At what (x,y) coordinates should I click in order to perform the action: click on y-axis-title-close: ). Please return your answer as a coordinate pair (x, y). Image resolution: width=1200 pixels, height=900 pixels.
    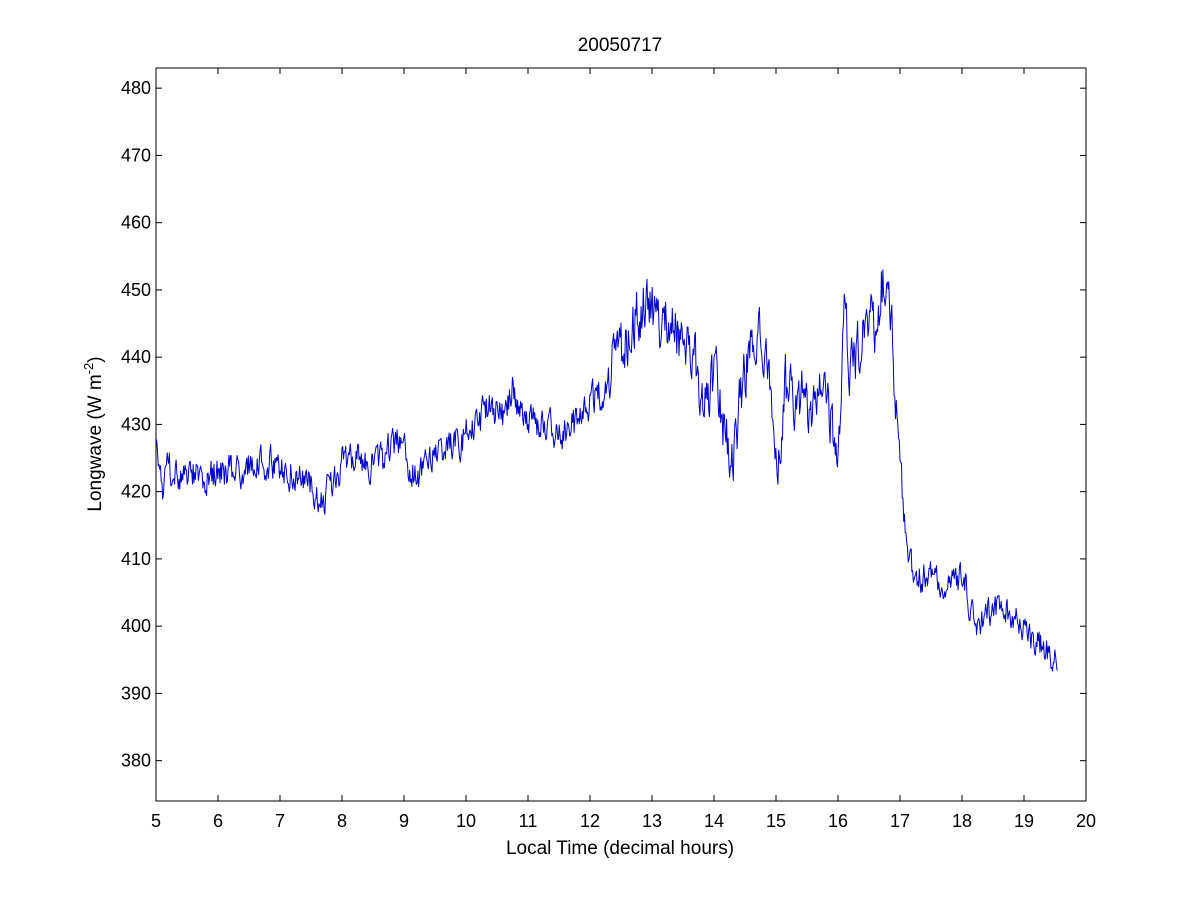
    Looking at the image, I should click on (95, 359).